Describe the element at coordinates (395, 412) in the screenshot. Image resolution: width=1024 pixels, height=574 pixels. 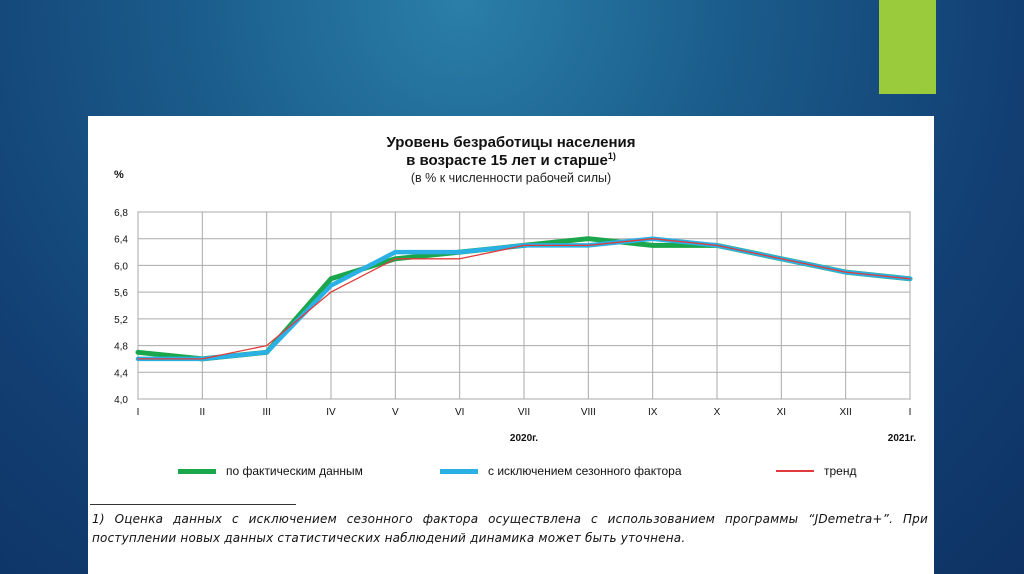
I see `x-tick-label: V` at that location.